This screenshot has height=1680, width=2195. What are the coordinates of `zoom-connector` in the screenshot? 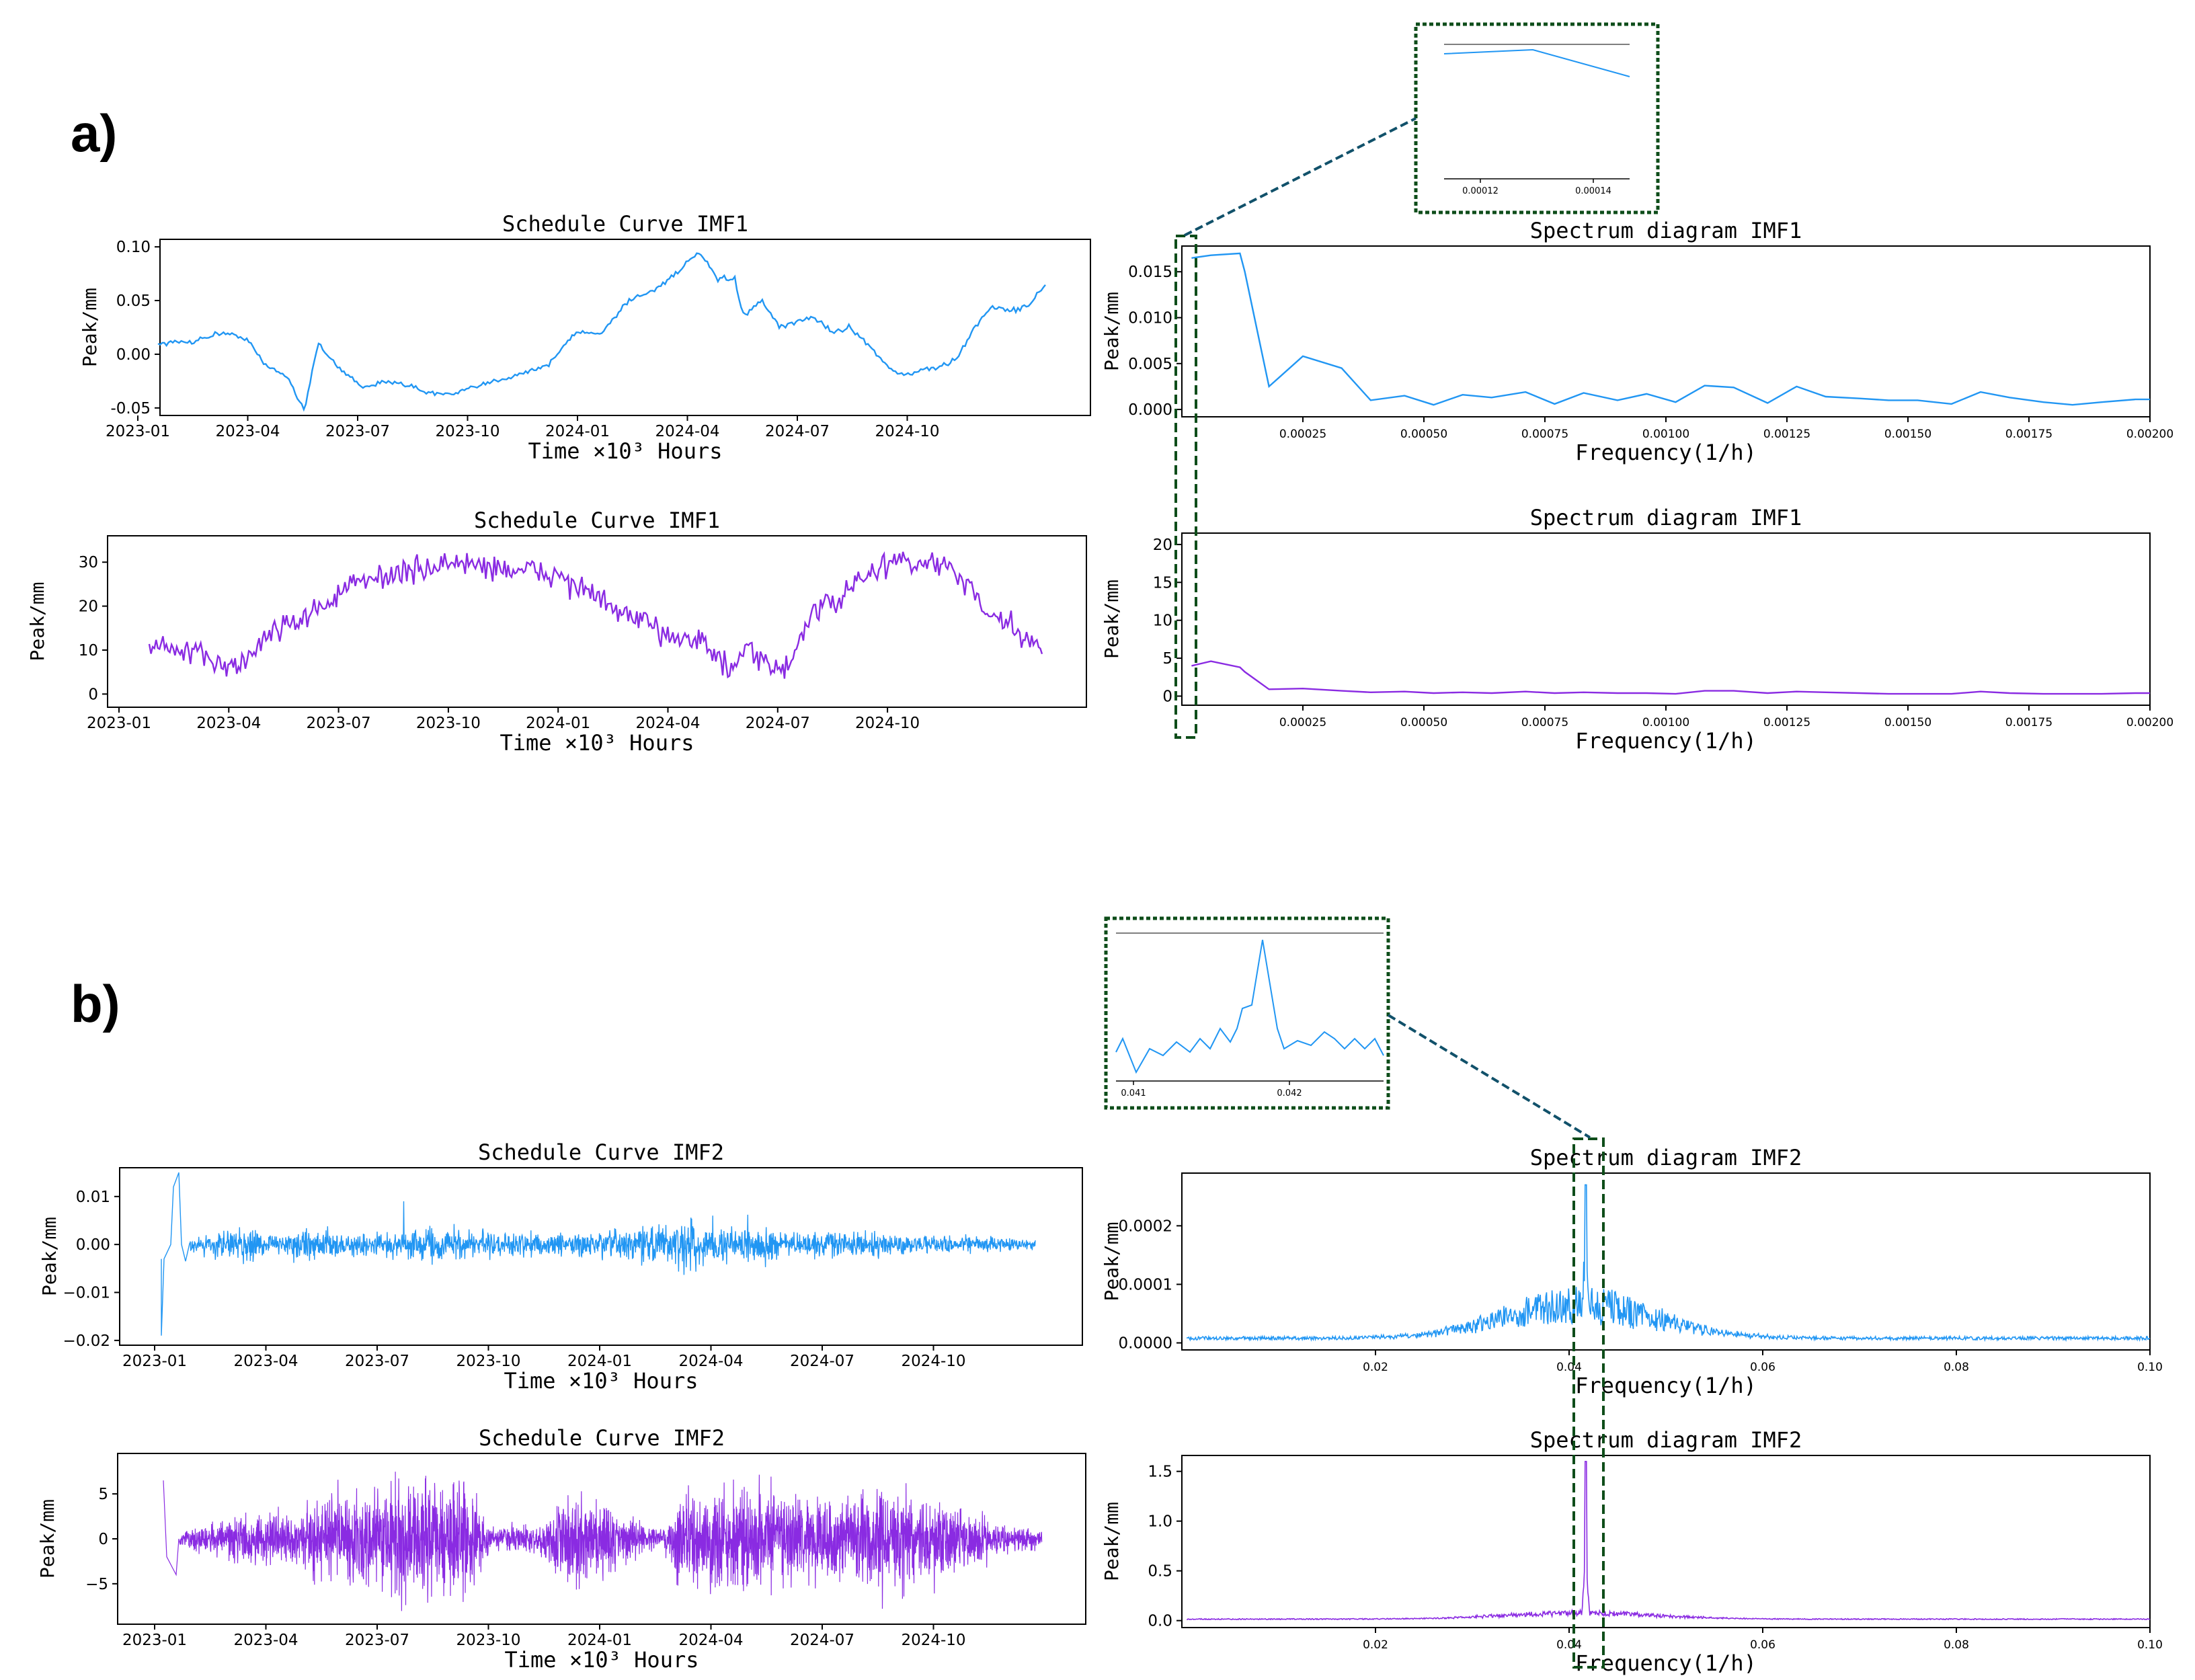 It's located at (1489, 1077).